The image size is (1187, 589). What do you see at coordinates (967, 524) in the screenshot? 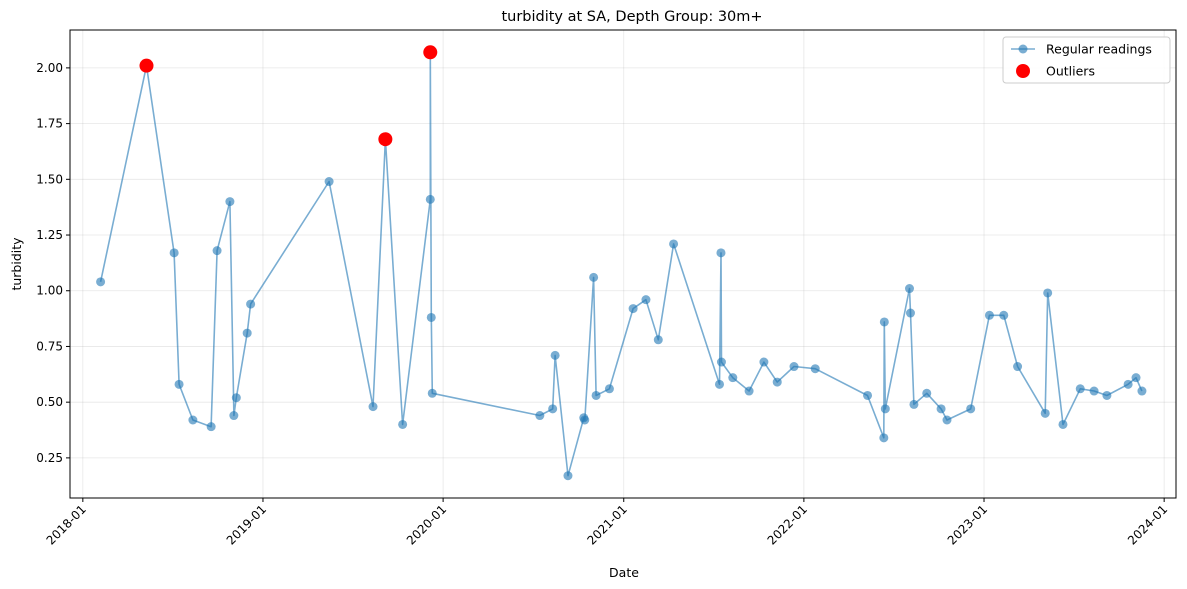
I see `x-tick-label: 2023-01` at bounding box center [967, 524].